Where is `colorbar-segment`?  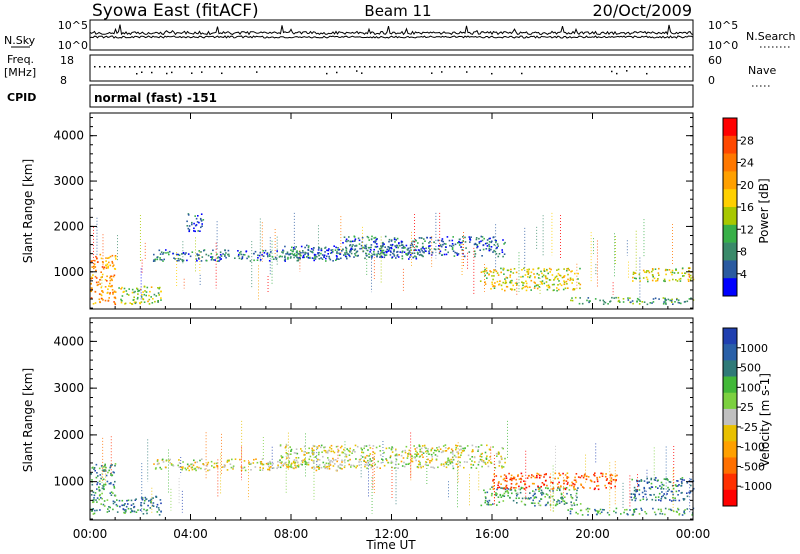 colorbar-segment is located at coordinates (730, 401).